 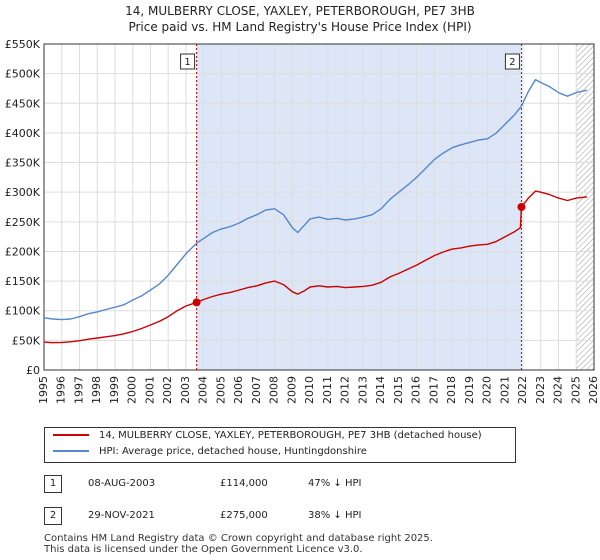 What do you see at coordinates (122, 483) in the screenshot?
I see `transaction-date: 08-AUG-2003` at bounding box center [122, 483].